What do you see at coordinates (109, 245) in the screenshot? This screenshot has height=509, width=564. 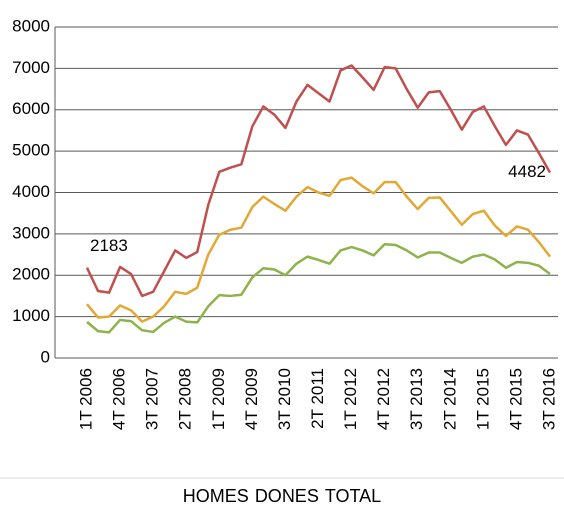 I see `data-label: 2183` at bounding box center [109, 245].